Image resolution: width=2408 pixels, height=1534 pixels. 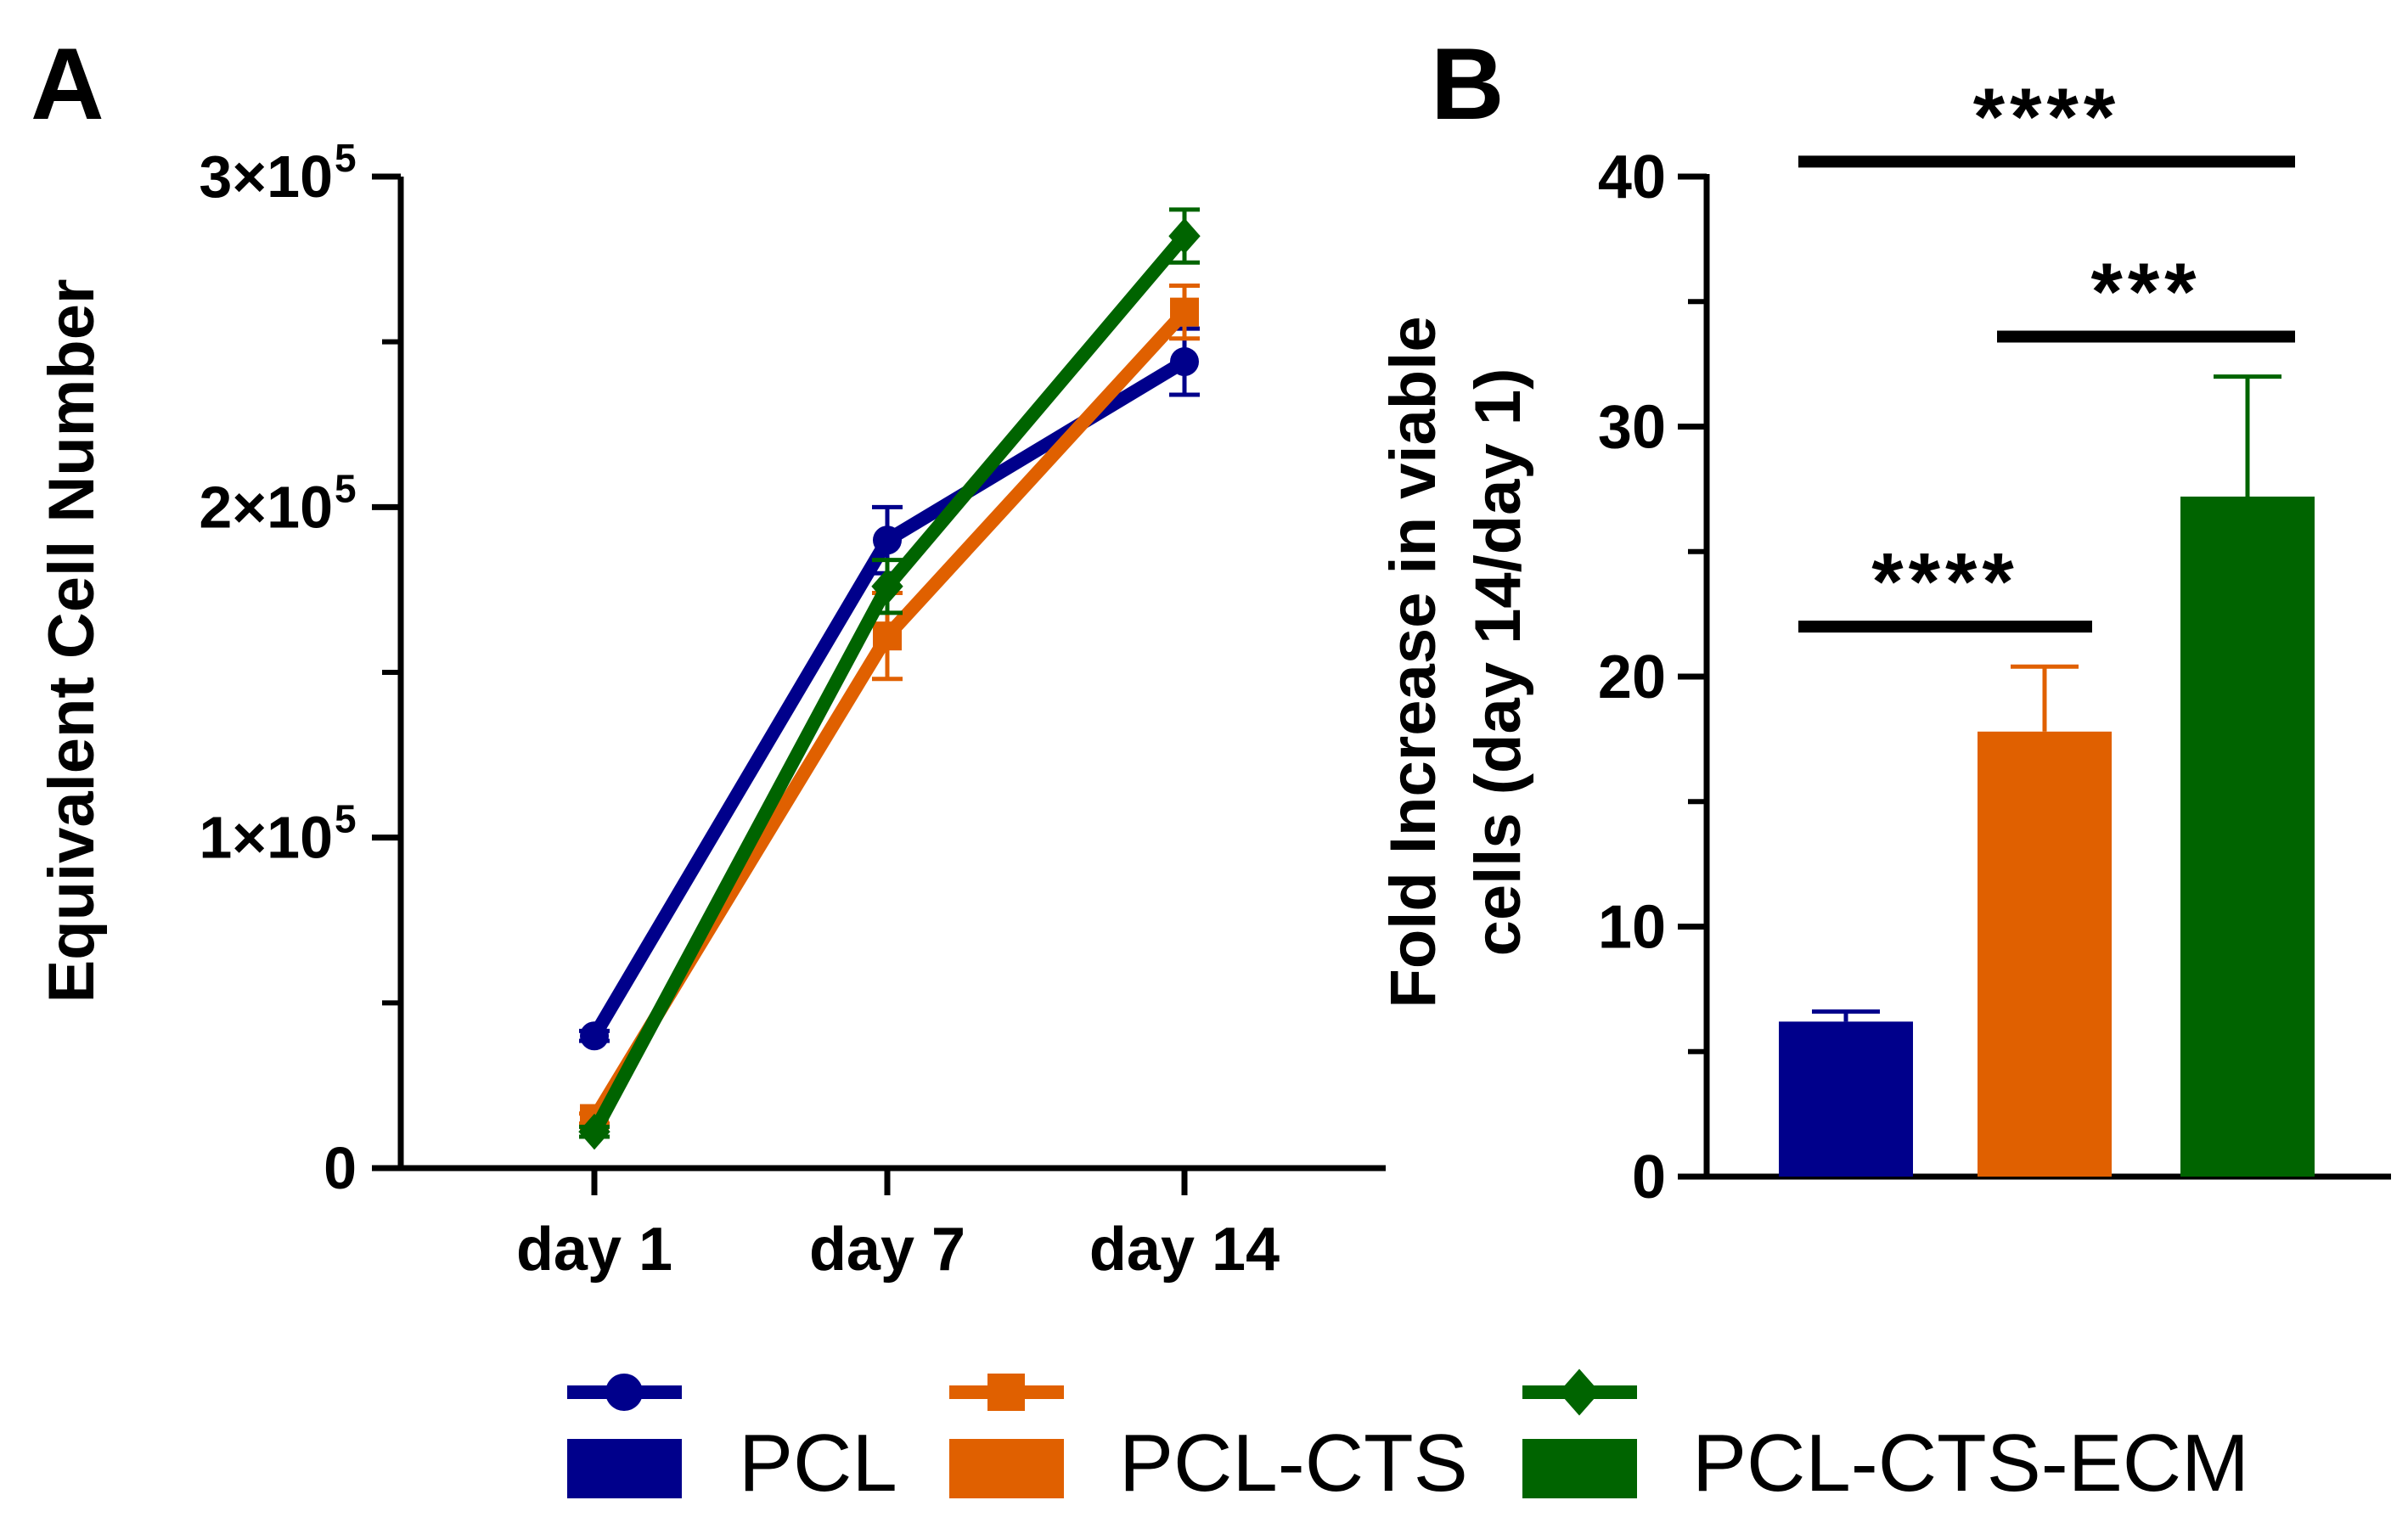 I want to click on legend-item-pcl-cts: PCL-CTS, so click(x=1208, y=1441).